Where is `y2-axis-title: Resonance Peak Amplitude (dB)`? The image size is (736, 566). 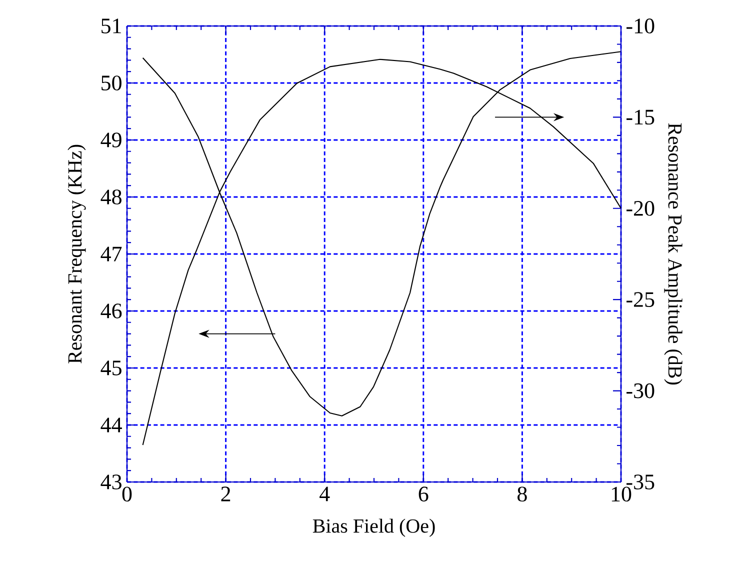
y2-axis-title: Resonance Peak Amplitude (dB) is located at coordinates (673, 253).